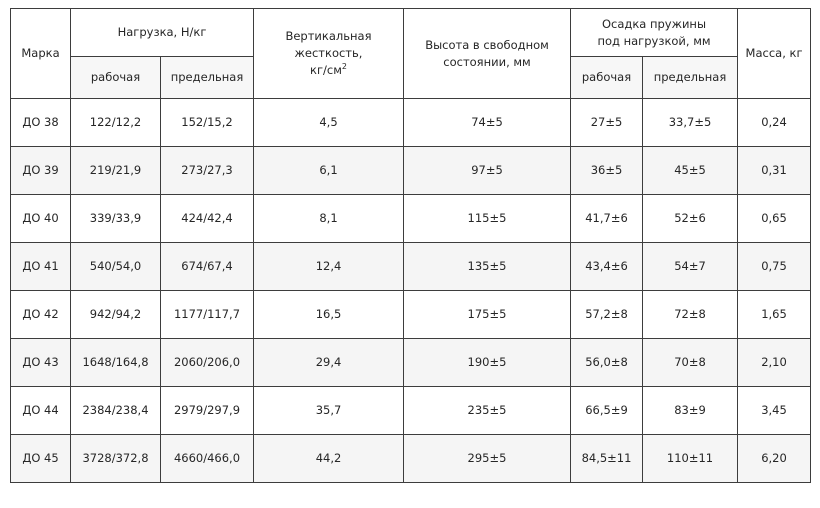  I want to click on cell-value: 6,1, so click(328, 170).